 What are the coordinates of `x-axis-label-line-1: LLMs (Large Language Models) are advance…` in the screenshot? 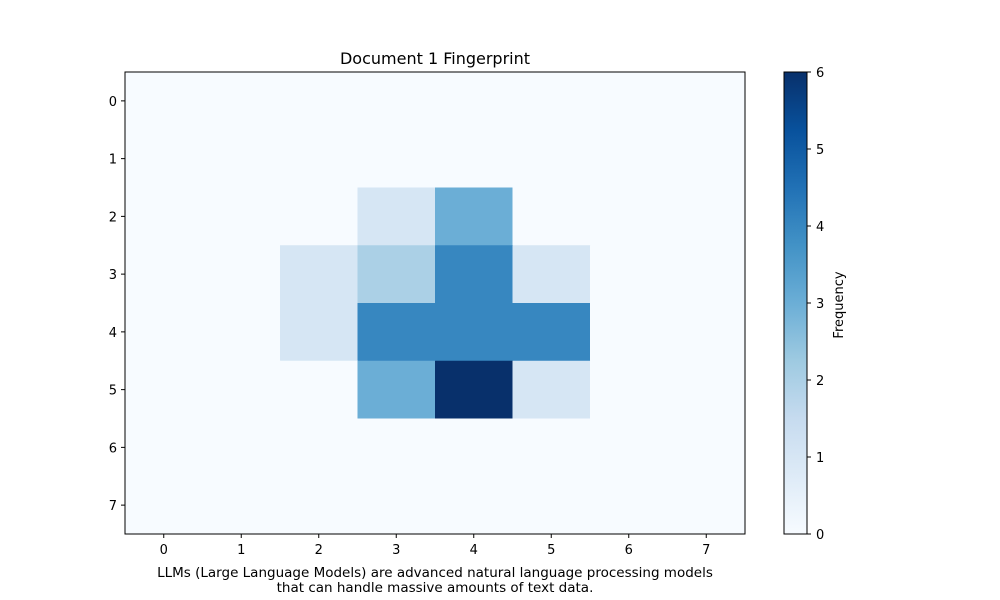 It's located at (435, 573).